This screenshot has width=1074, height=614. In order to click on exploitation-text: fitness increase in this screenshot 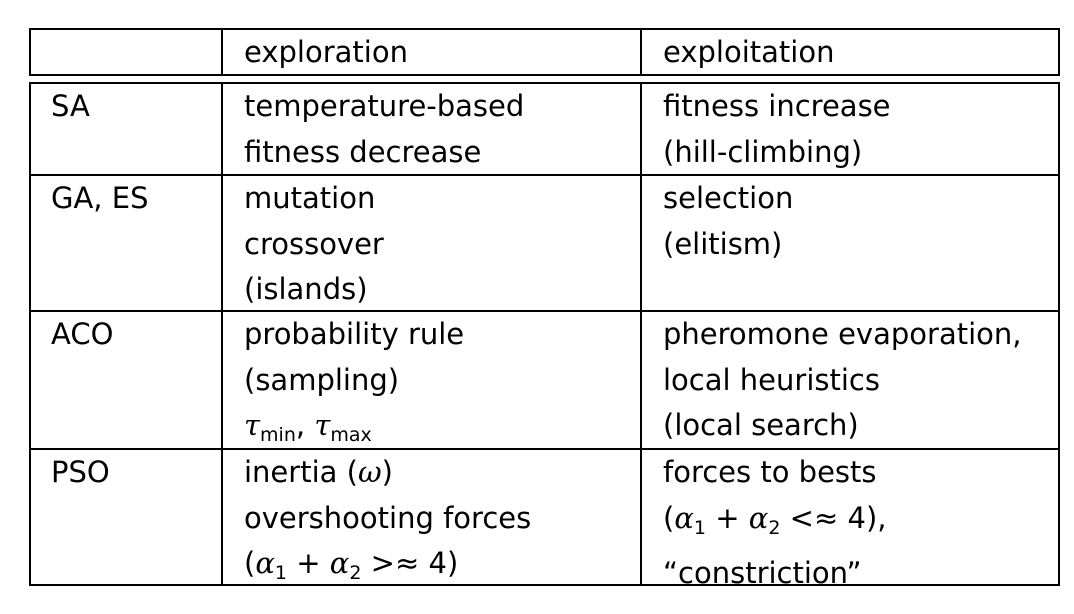, I will do `click(777, 106)`.